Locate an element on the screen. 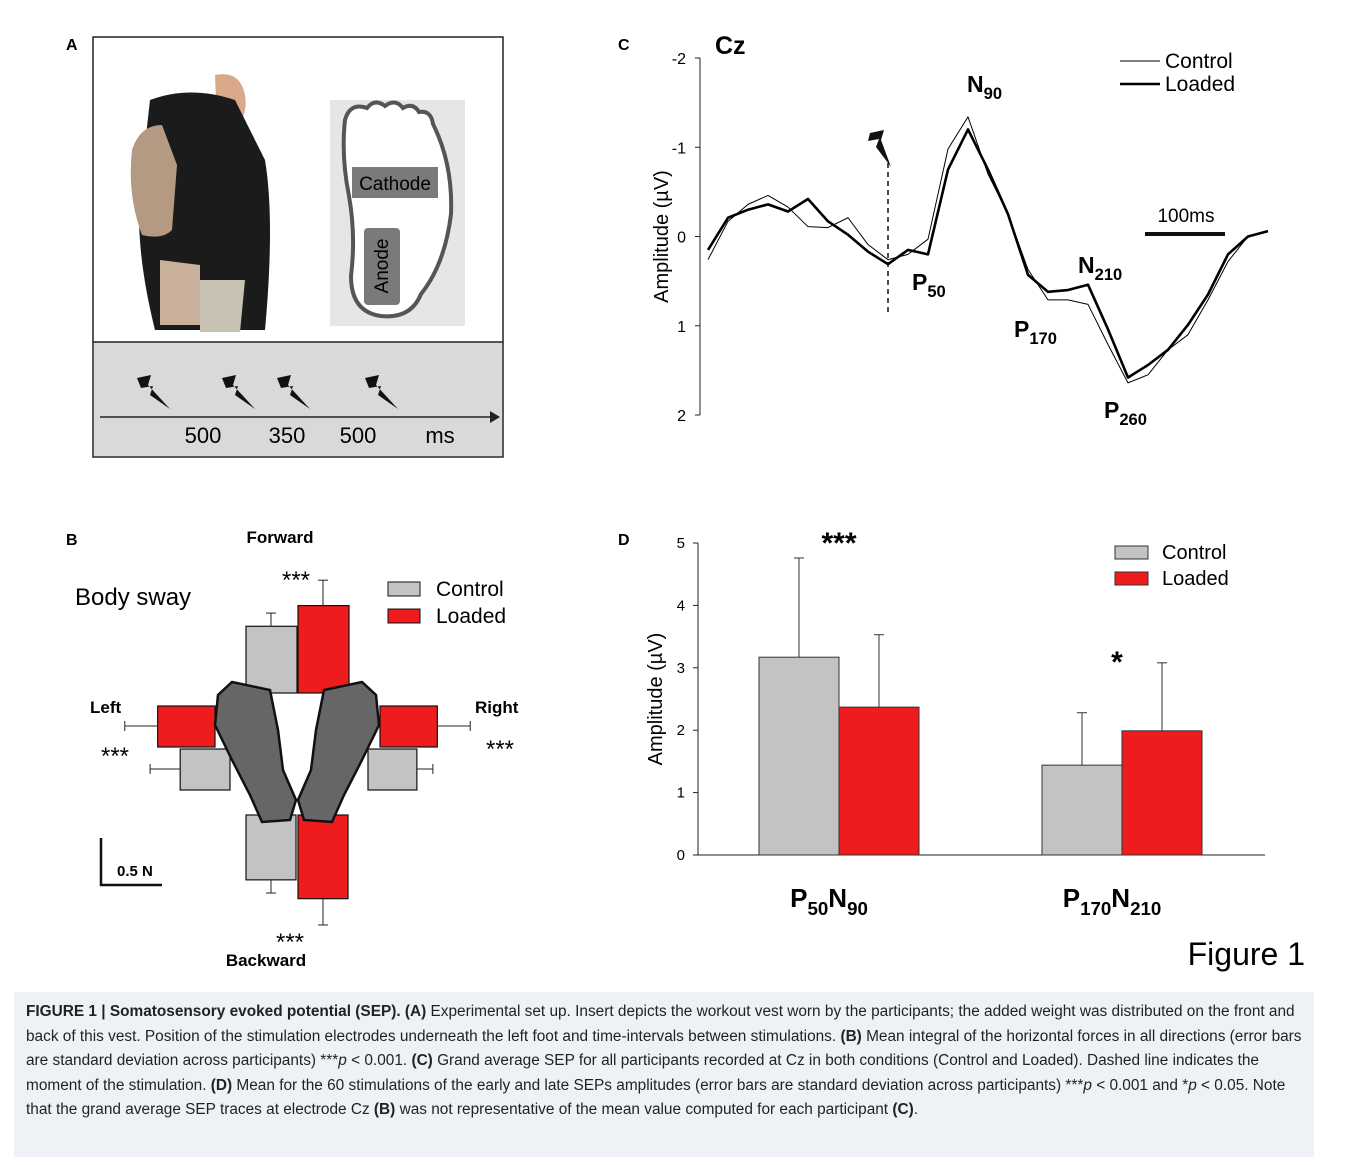  caption-text: < 0.001 and * is located at coordinates (1140, 1085).